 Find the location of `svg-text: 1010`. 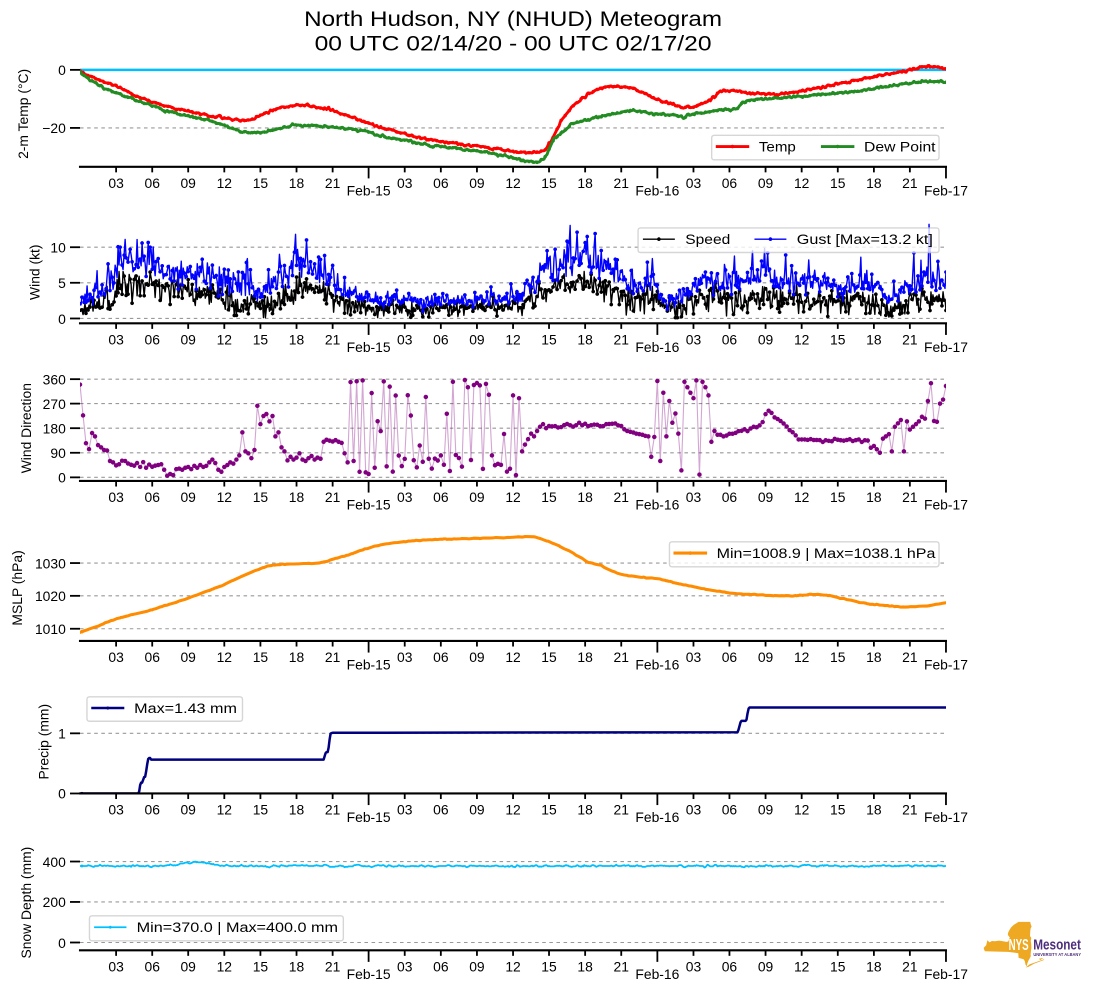

svg-text: 1010 is located at coordinates (50, 629).